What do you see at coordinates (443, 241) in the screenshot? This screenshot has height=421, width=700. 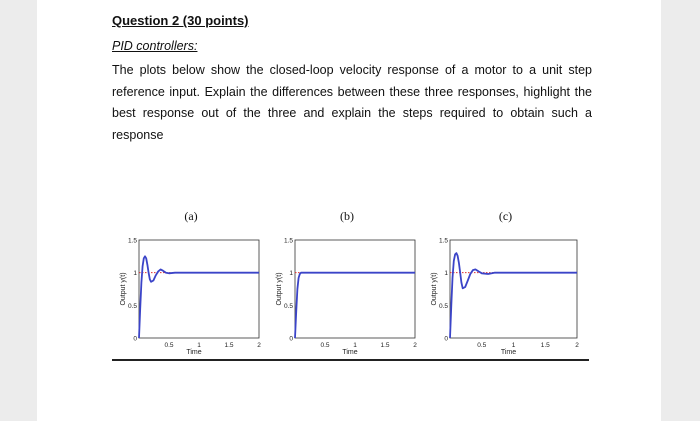 I see `chart-3-ytick-label: 1.5` at bounding box center [443, 241].